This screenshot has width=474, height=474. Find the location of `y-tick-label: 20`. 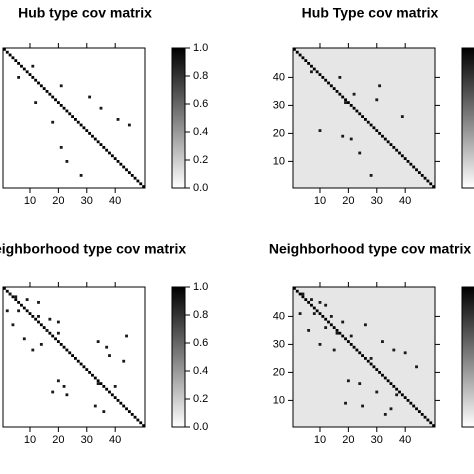

y-tick-label: 20 is located at coordinates (279, 372).